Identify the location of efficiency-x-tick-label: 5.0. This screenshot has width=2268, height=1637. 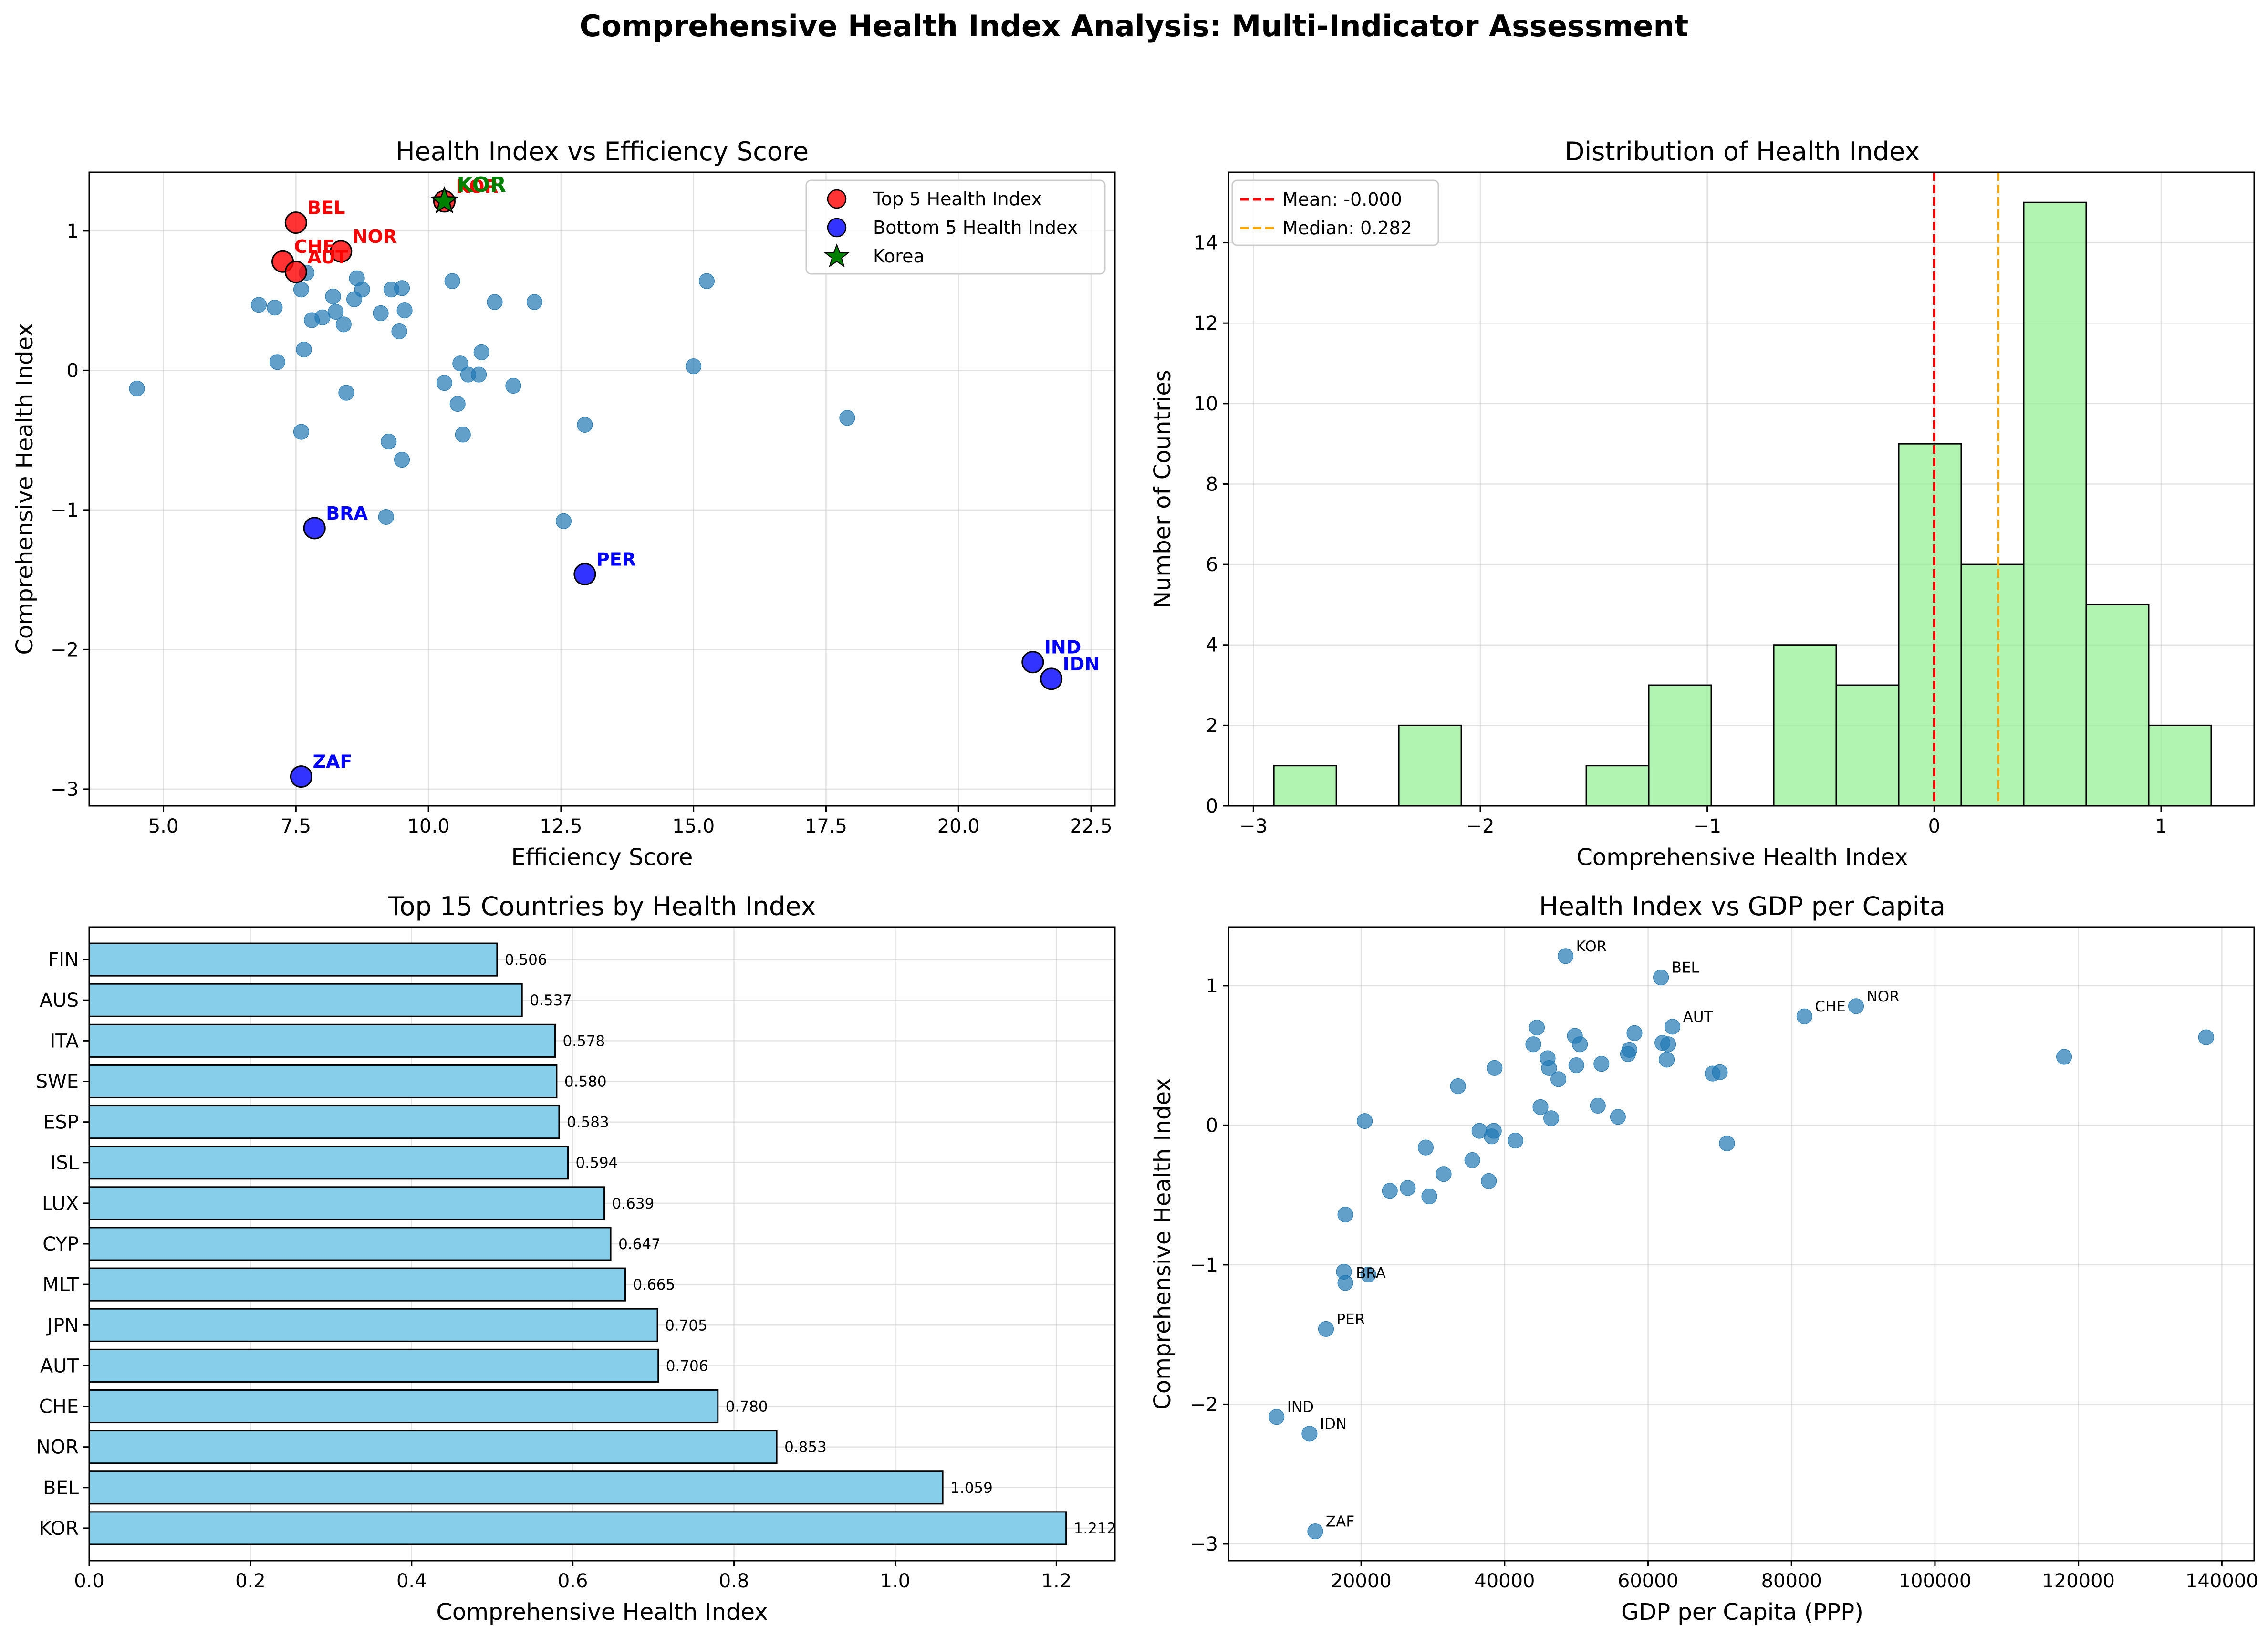
(163, 826).